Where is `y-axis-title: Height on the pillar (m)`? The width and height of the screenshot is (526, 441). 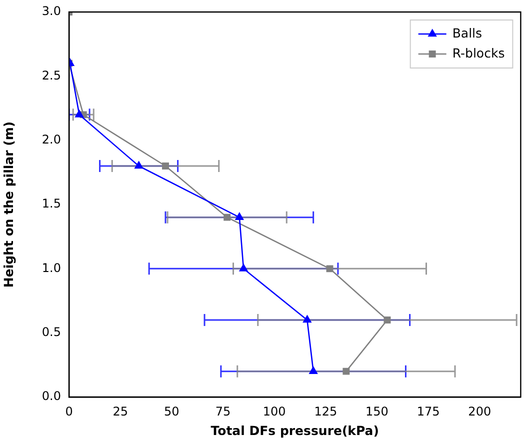
y-axis-title: Height on the pillar (m) is located at coordinates (8, 204).